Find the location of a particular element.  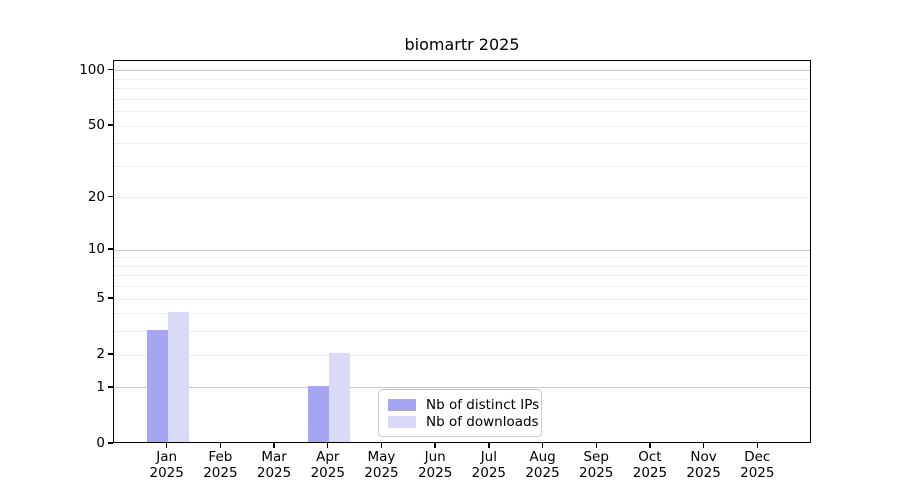

x-tick-label: May 2025 is located at coordinates (381, 465).